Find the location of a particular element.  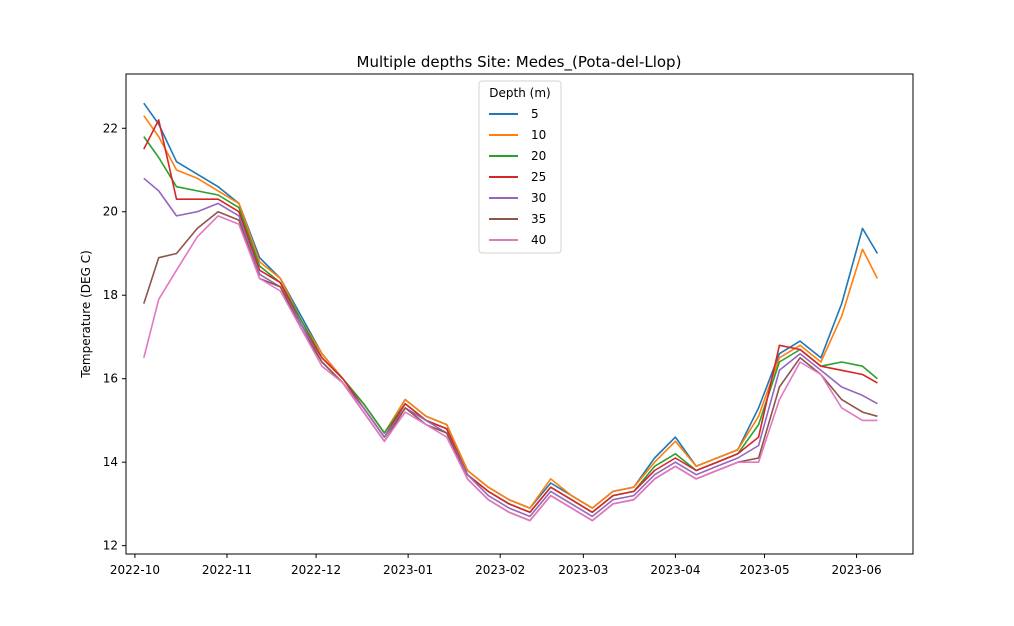

x-tick-label: 2022-10 is located at coordinates (135, 570).